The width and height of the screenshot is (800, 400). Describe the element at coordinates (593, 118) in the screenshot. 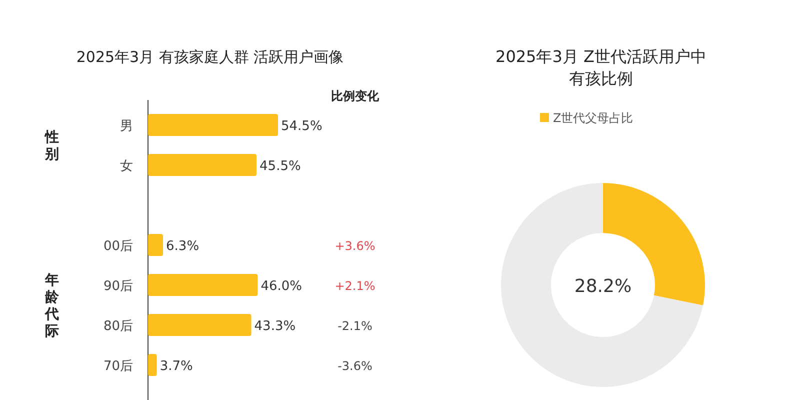

I see `legend-label: Z世代父母占比` at that location.